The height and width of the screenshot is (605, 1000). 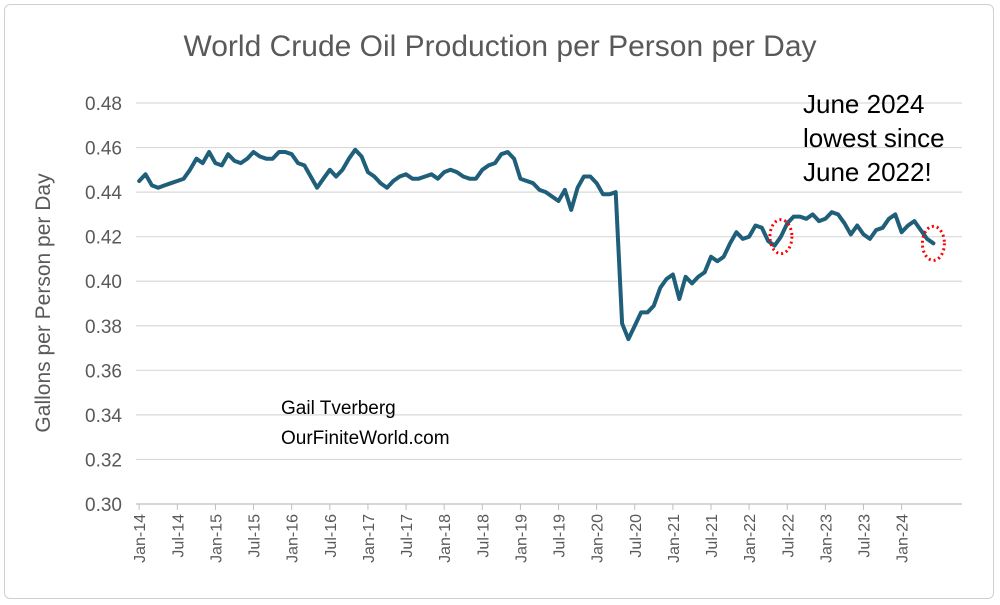 I want to click on x-tick-label: Jan-24, so click(x=903, y=538).